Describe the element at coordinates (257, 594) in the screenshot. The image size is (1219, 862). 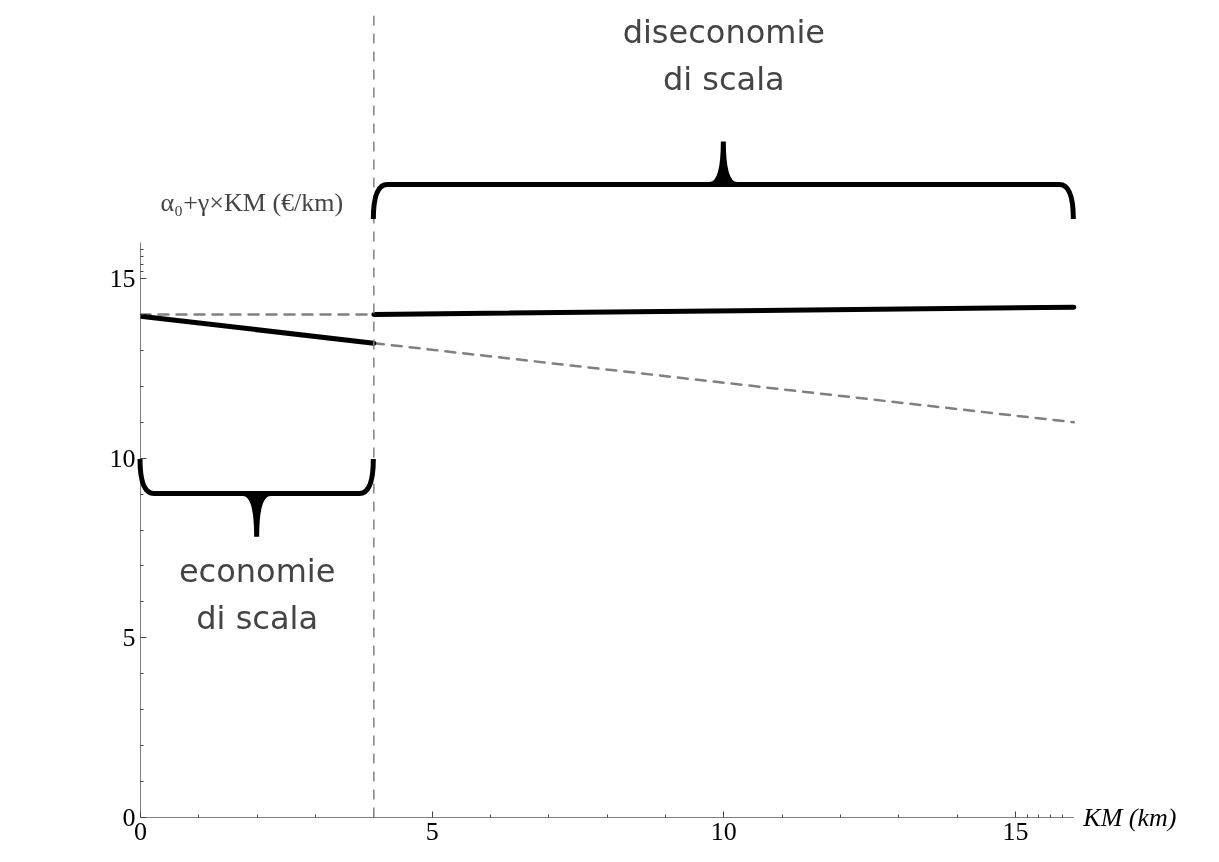
I see `annotation: economie di scala` at that location.